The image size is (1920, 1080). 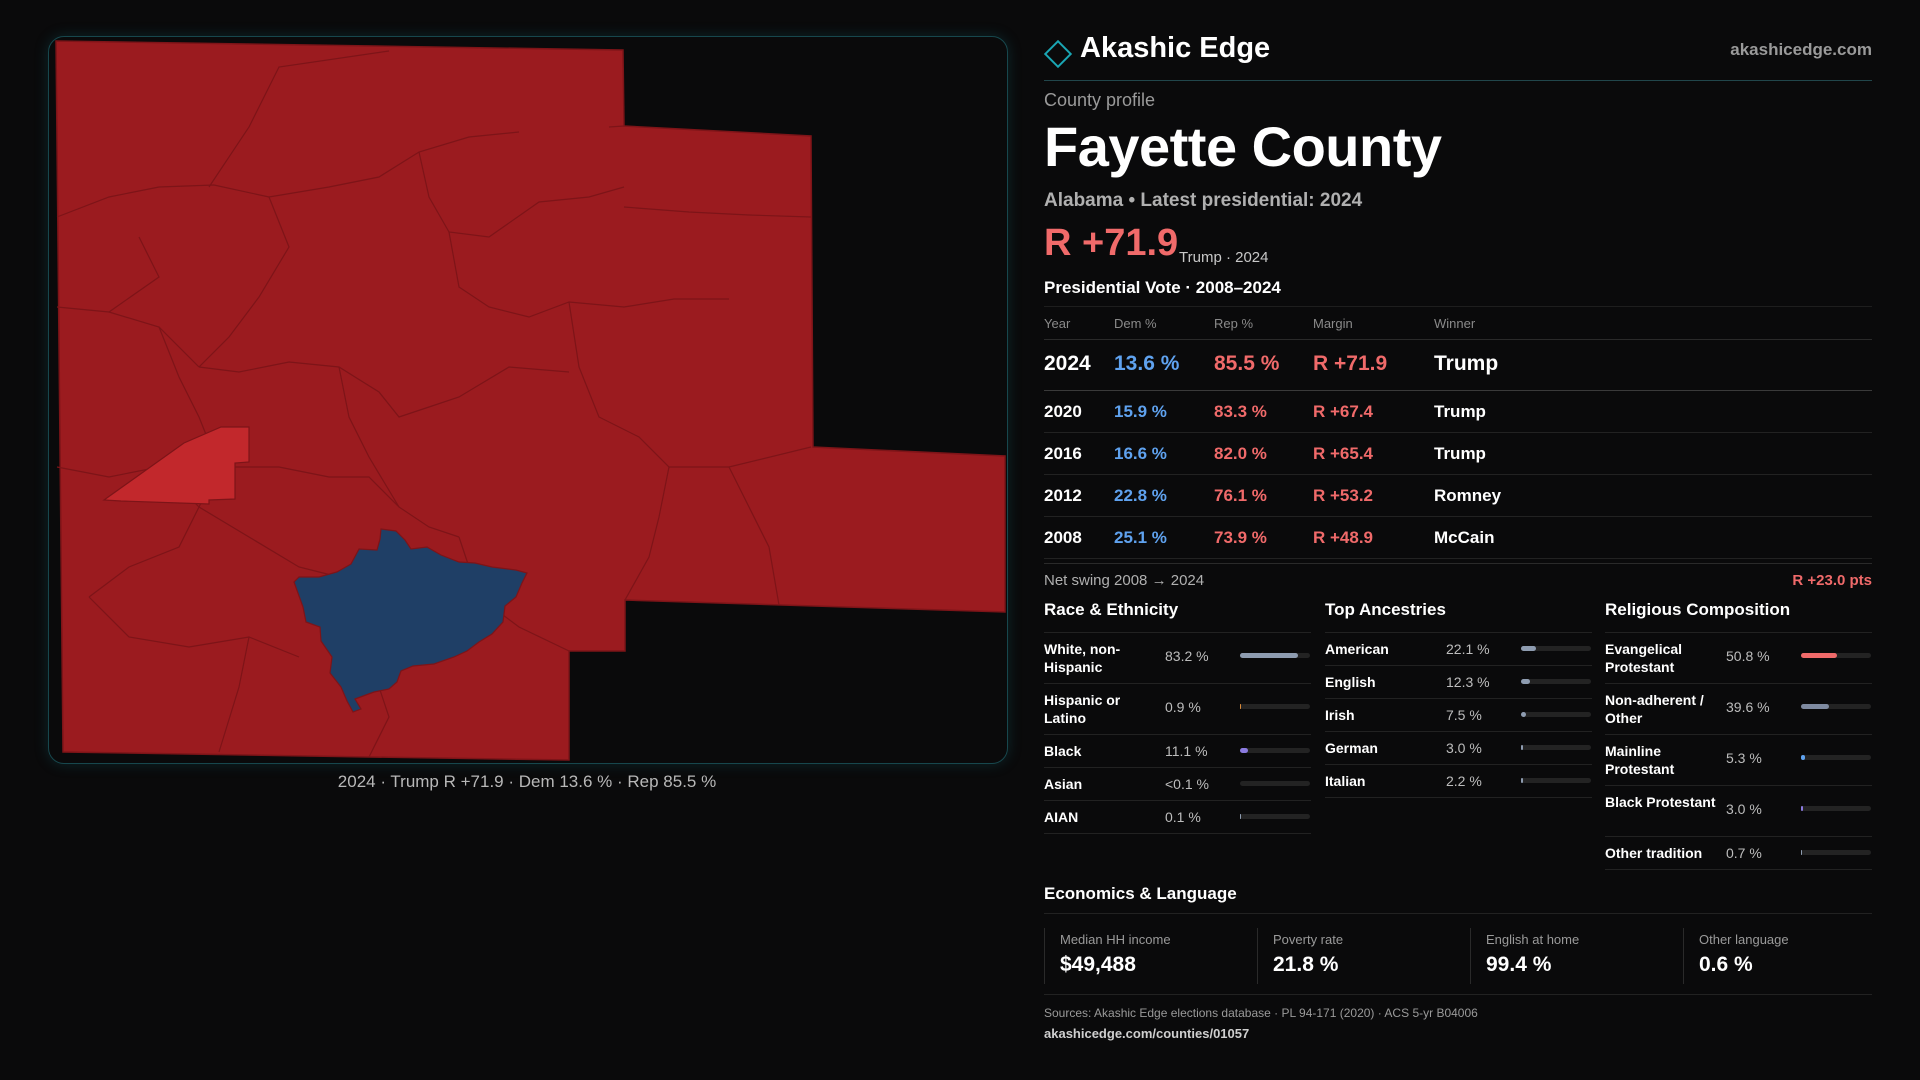 What do you see at coordinates (410, 620) in the screenshot?
I see `map-region-democratic` at bounding box center [410, 620].